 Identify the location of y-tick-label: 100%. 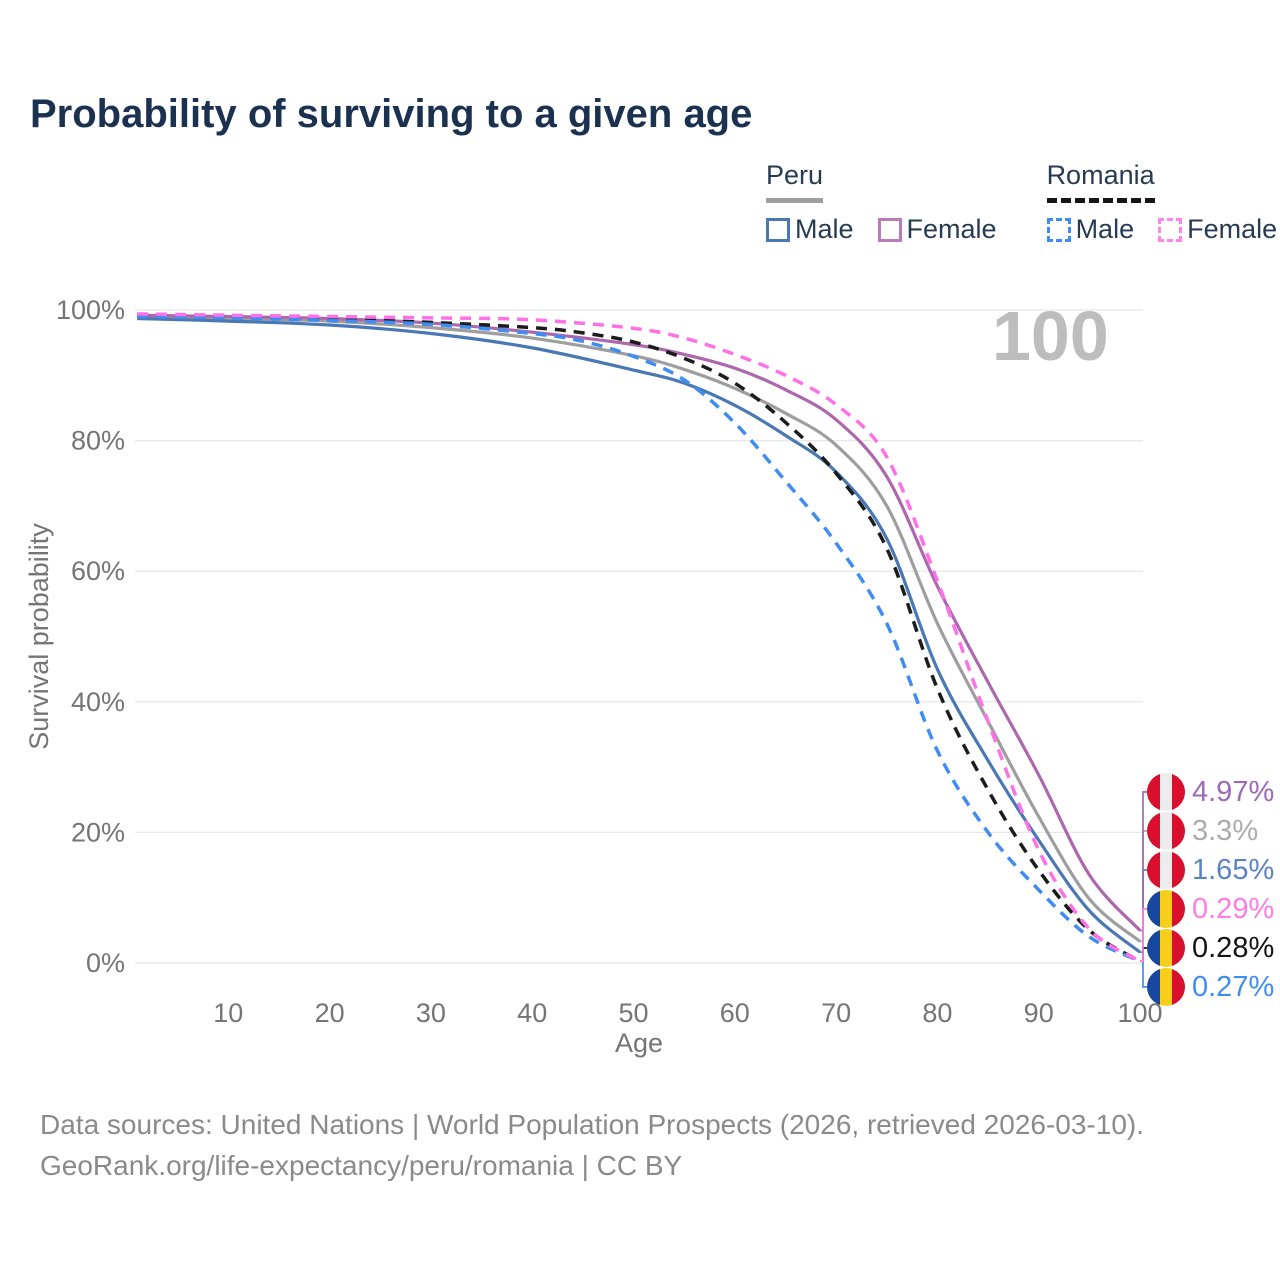
(90, 310).